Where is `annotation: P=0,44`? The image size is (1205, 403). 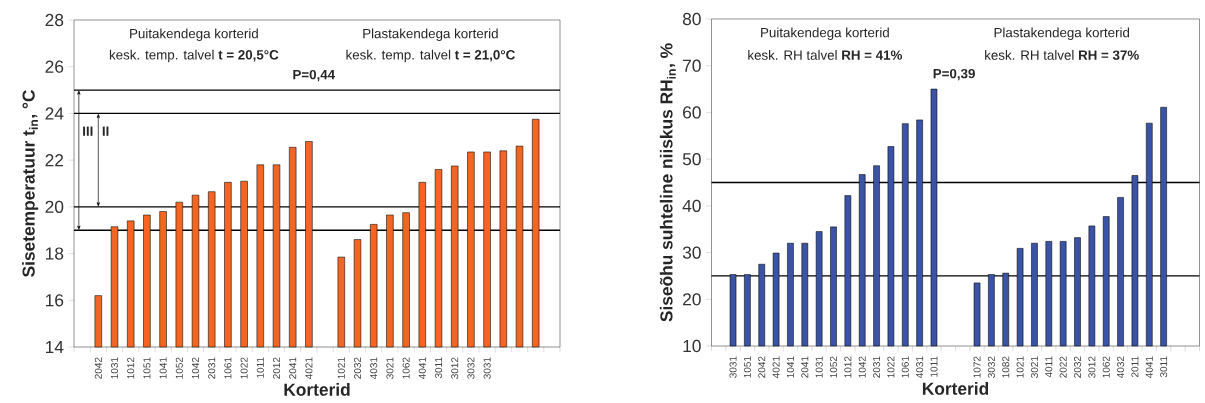
annotation: P=0,44 is located at coordinates (314, 75).